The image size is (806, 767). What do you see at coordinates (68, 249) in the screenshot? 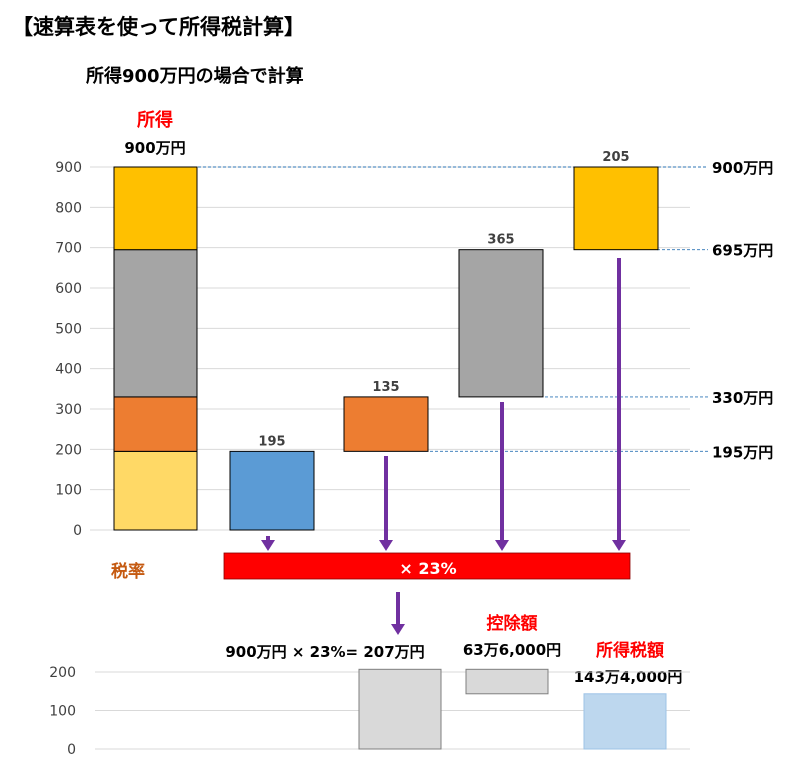
I see `y-tick-label: 700` at bounding box center [68, 249].